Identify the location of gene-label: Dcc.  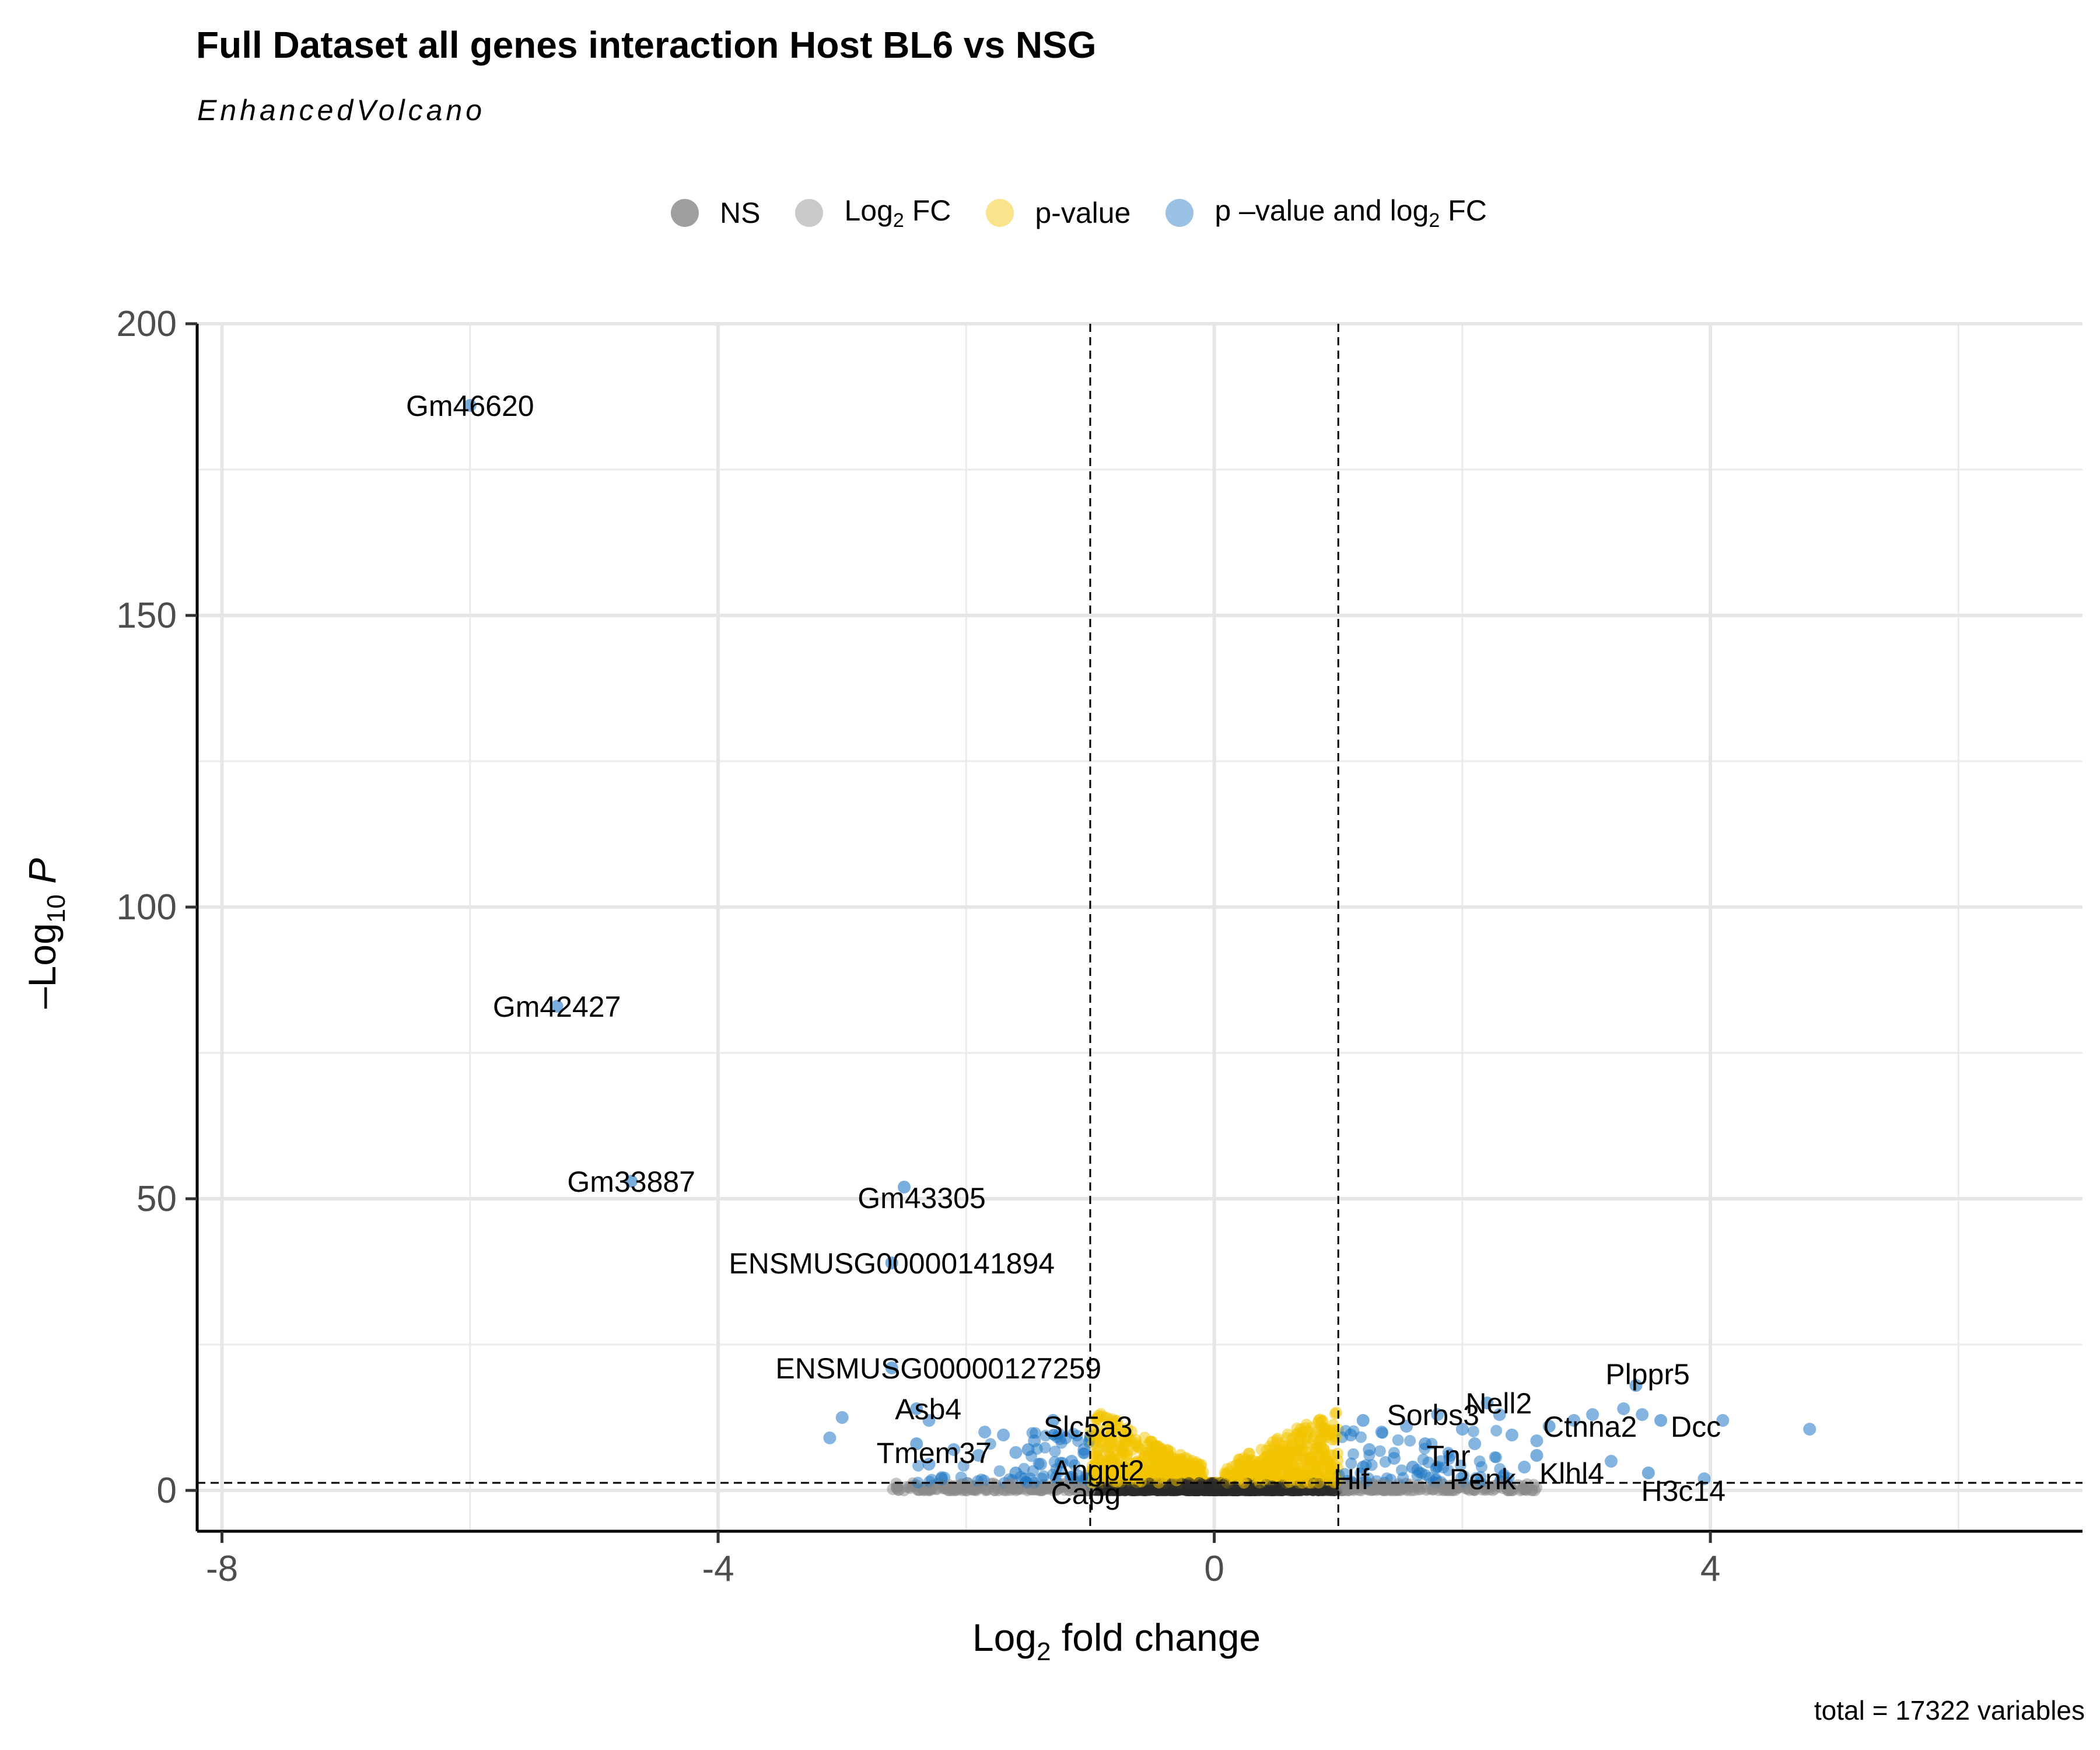
(1696, 1426).